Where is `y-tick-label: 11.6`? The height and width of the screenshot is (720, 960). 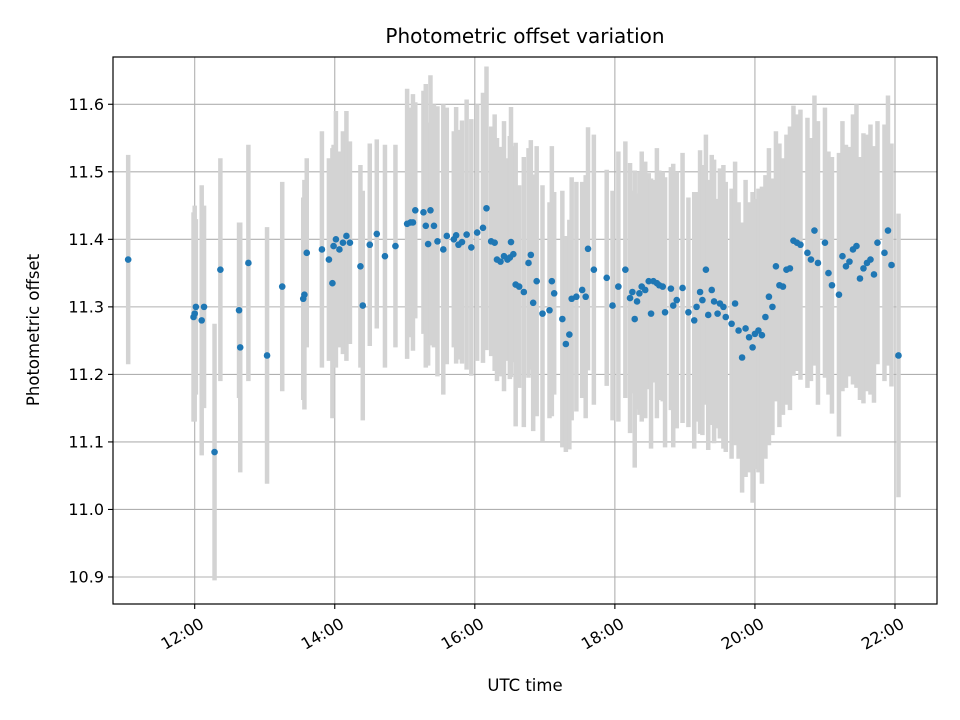
y-tick-label: 11.6 is located at coordinates (86, 104).